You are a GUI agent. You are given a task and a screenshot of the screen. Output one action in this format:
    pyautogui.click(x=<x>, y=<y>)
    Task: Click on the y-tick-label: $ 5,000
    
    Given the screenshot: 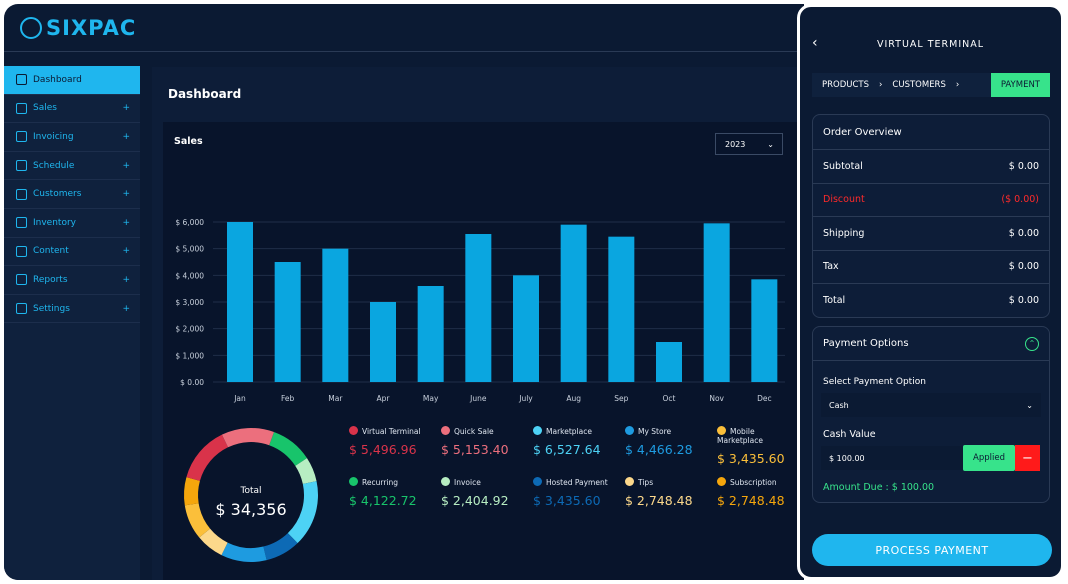 What is the action you would take?
    pyautogui.click(x=189, y=249)
    